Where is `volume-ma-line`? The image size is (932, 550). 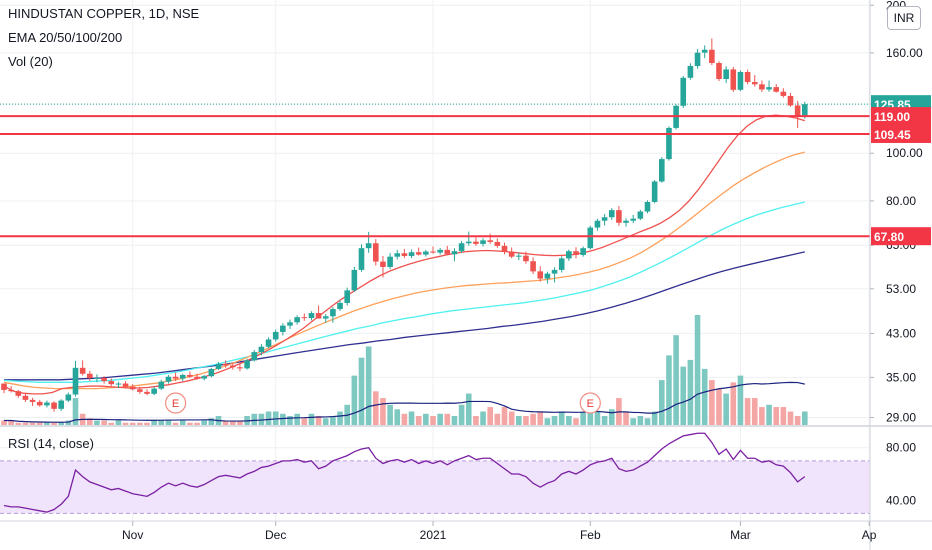 volume-ma-line is located at coordinates (404, 402).